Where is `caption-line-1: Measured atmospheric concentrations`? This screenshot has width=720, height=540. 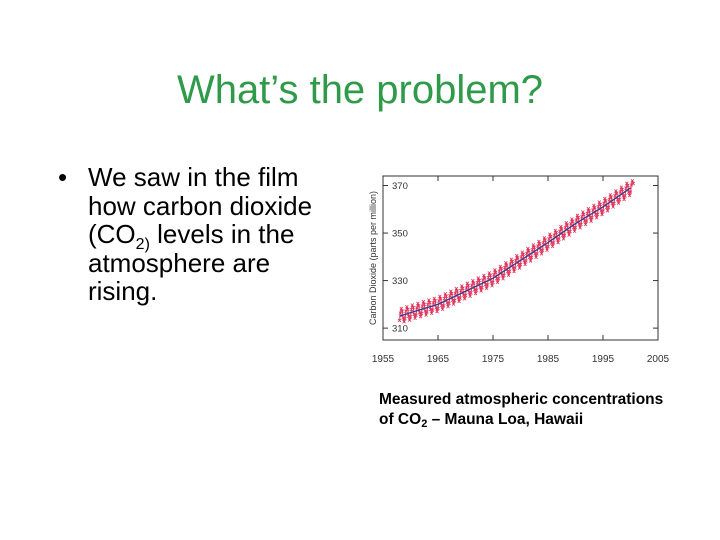
caption-line-1: Measured atmospheric concentrations is located at coordinates (521, 399).